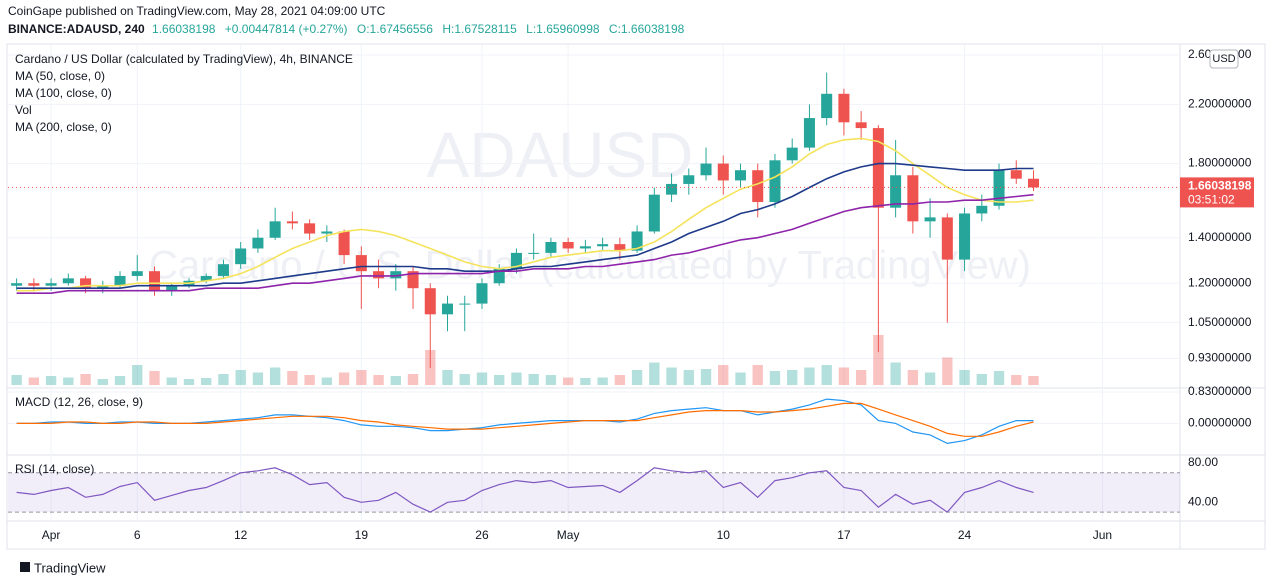 The image size is (1274, 587). I want to click on last-price-label: 1.66038198, so click(1220, 186).